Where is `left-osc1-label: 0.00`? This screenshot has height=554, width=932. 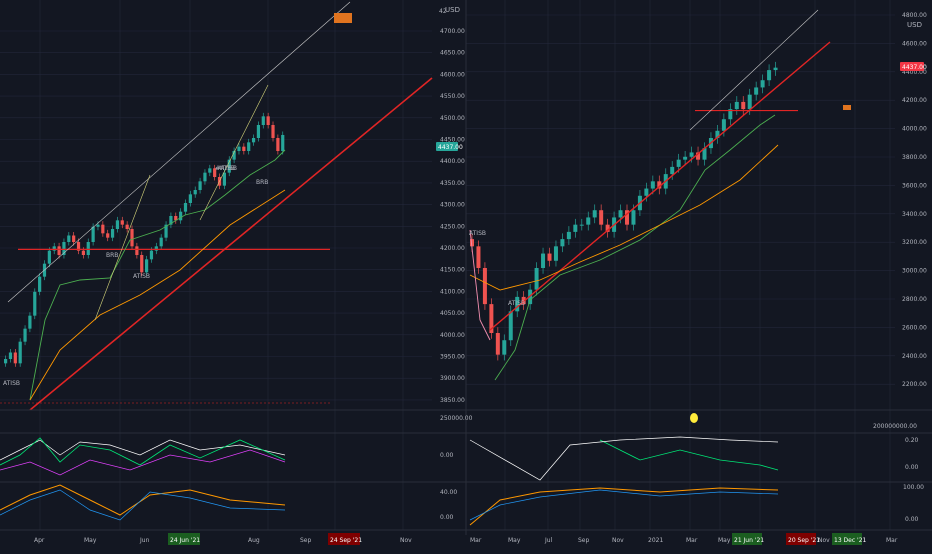 left-osc1-label: 0.00 is located at coordinates (447, 455).